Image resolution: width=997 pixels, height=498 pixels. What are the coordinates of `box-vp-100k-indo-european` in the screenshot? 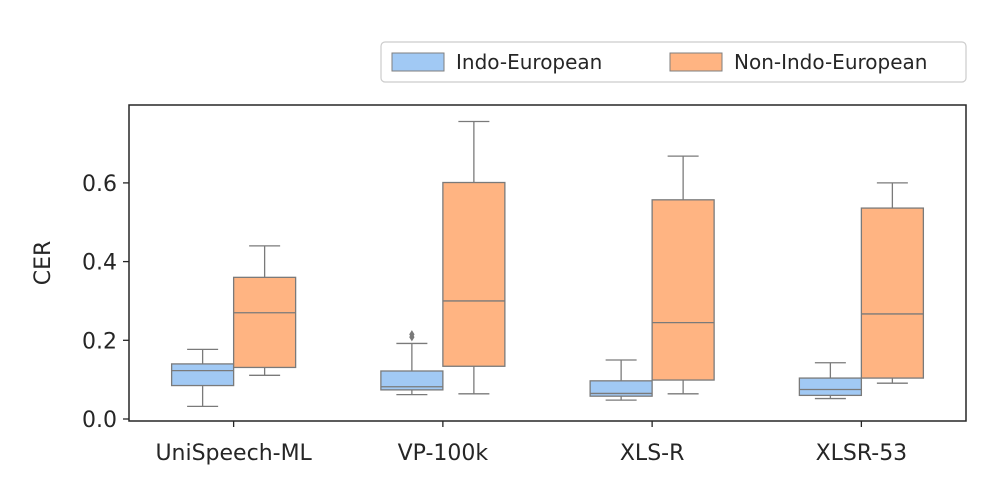 It's located at (412, 363).